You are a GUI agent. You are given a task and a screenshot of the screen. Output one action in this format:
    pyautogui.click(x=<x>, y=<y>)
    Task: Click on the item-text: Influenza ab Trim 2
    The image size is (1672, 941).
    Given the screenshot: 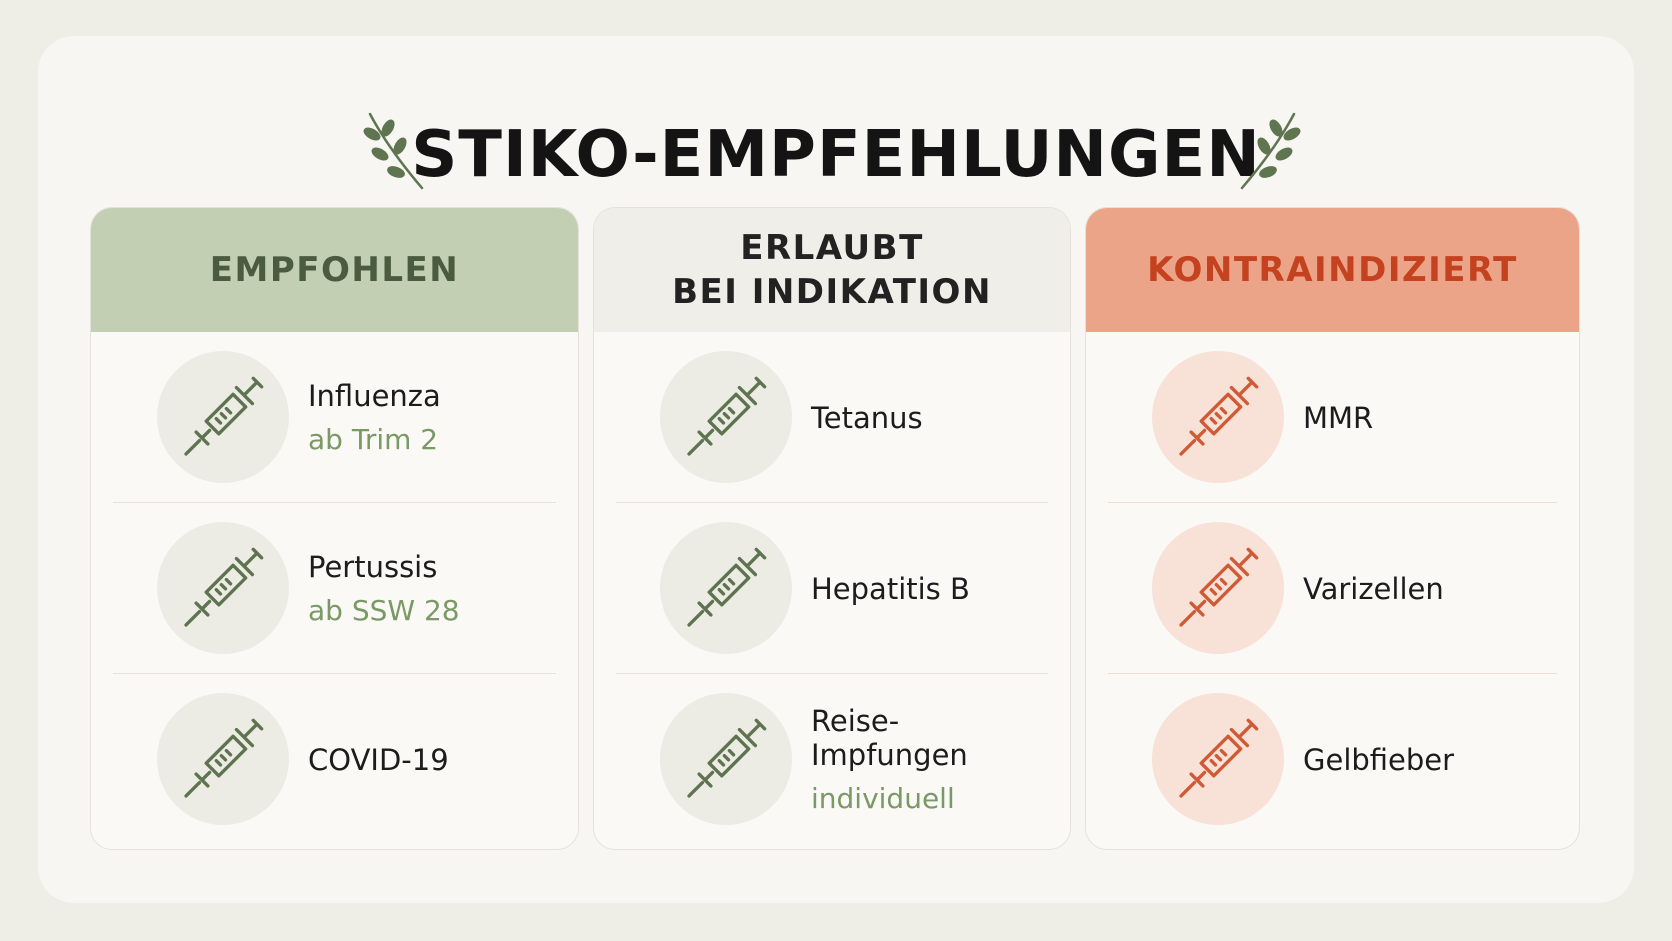 What is the action you would take?
    pyautogui.click(x=374, y=417)
    